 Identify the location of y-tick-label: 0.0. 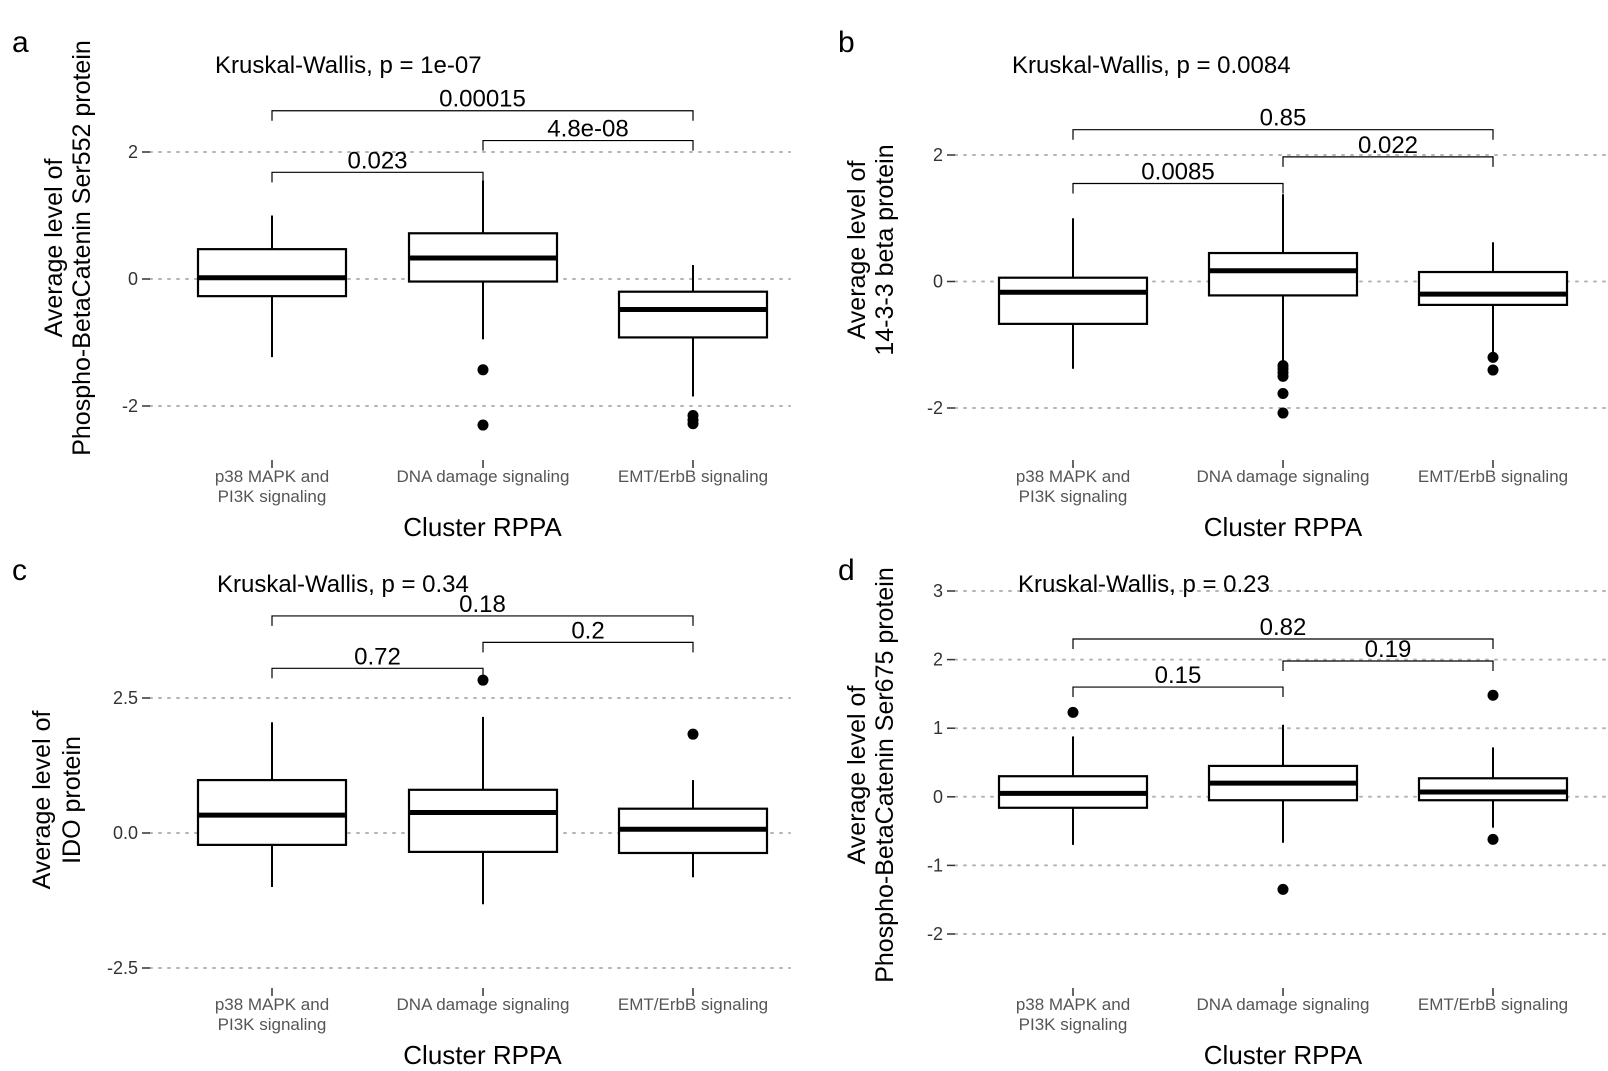
(125, 833).